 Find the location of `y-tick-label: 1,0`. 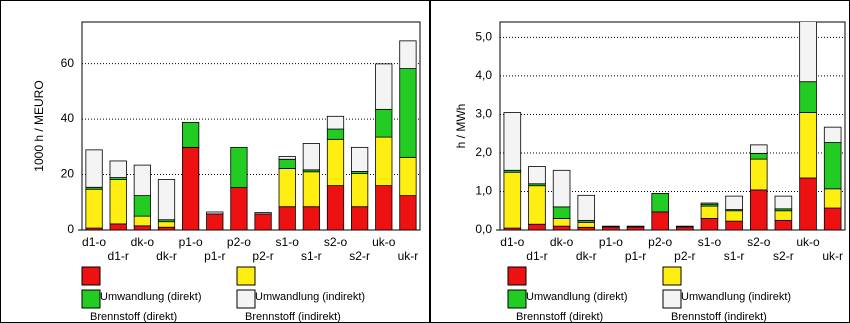

y-tick-label: 1,0 is located at coordinates (483, 191).